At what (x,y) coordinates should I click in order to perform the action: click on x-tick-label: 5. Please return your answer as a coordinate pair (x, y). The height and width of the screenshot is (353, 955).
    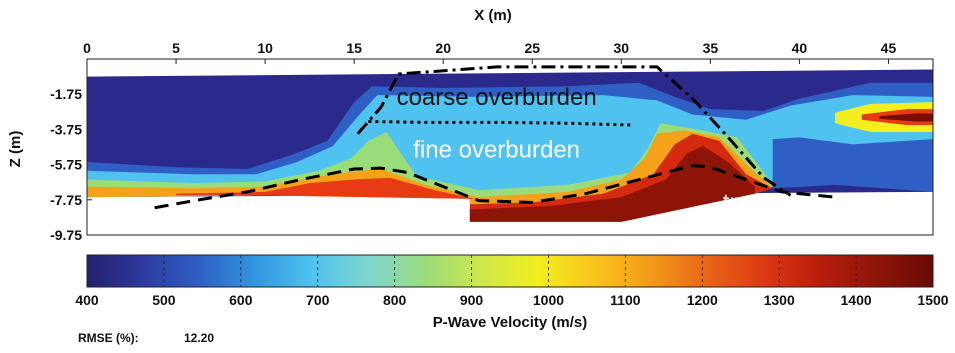
    Looking at the image, I should click on (176, 48).